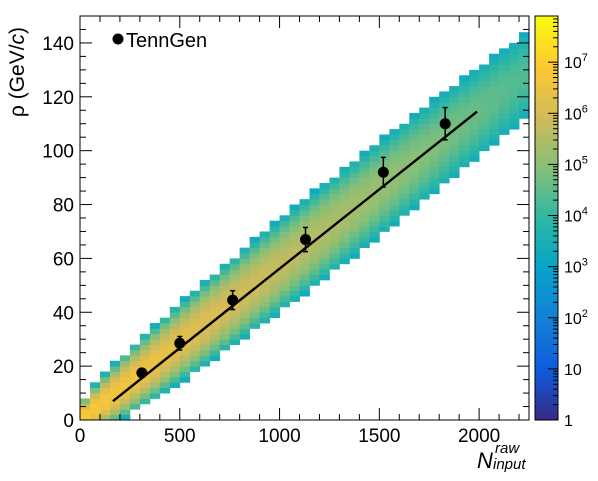 This screenshot has height=481, width=598. What do you see at coordinates (561, 222) in the screenshot?
I see `colorbar: 1 10 102 103 104 105 106 107` at bounding box center [561, 222].